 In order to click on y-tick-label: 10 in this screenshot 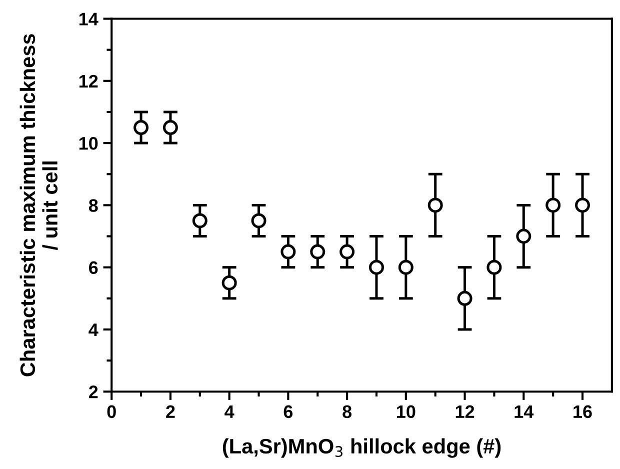, I will do `click(88, 143)`.